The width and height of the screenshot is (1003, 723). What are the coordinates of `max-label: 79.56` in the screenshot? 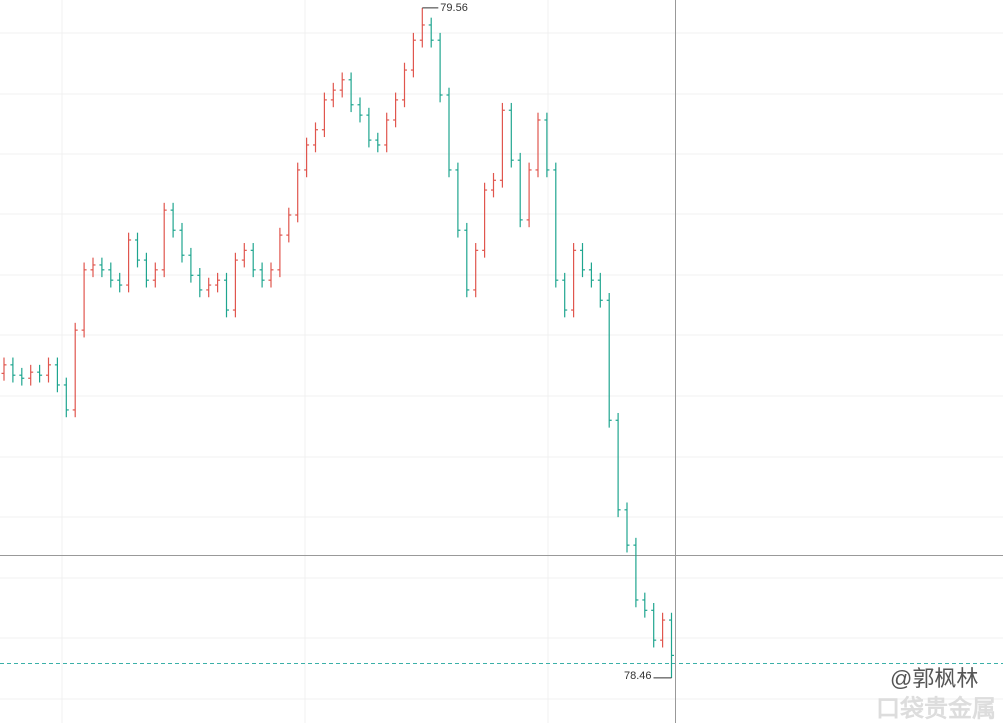 It's located at (454, 8).